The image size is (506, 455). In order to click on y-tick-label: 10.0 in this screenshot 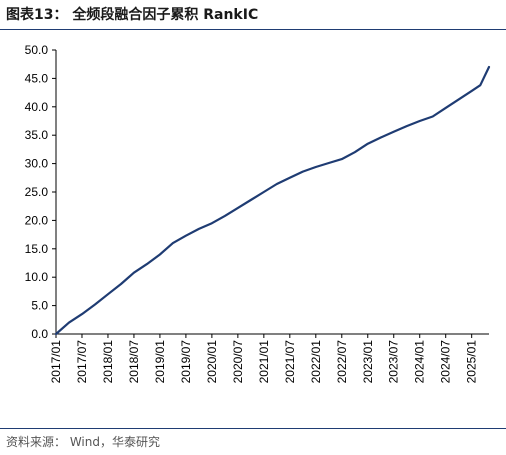, I will do `click(37, 277)`.